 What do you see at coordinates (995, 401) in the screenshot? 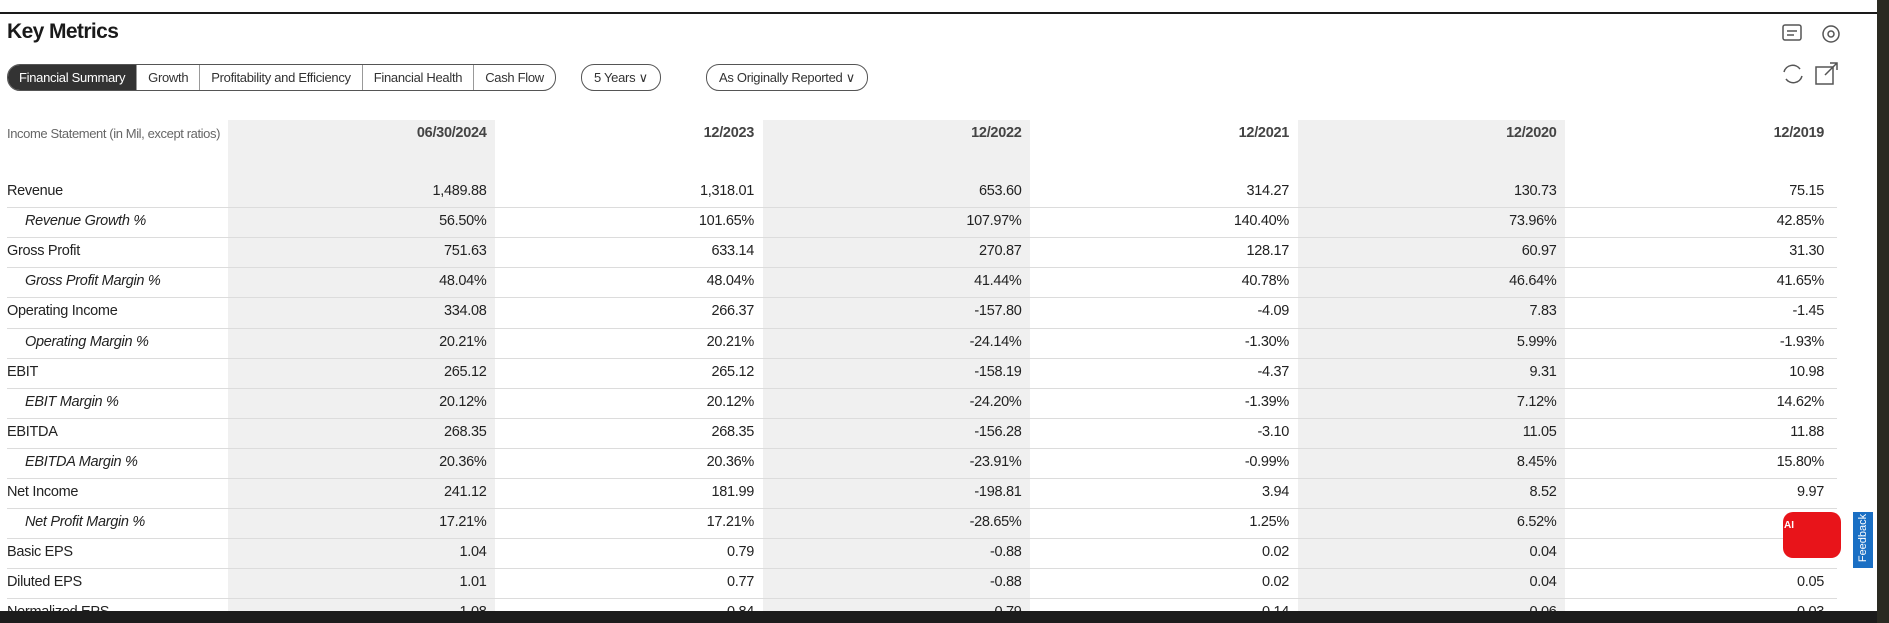
I see `value-cell: -24.20%` at bounding box center [995, 401].